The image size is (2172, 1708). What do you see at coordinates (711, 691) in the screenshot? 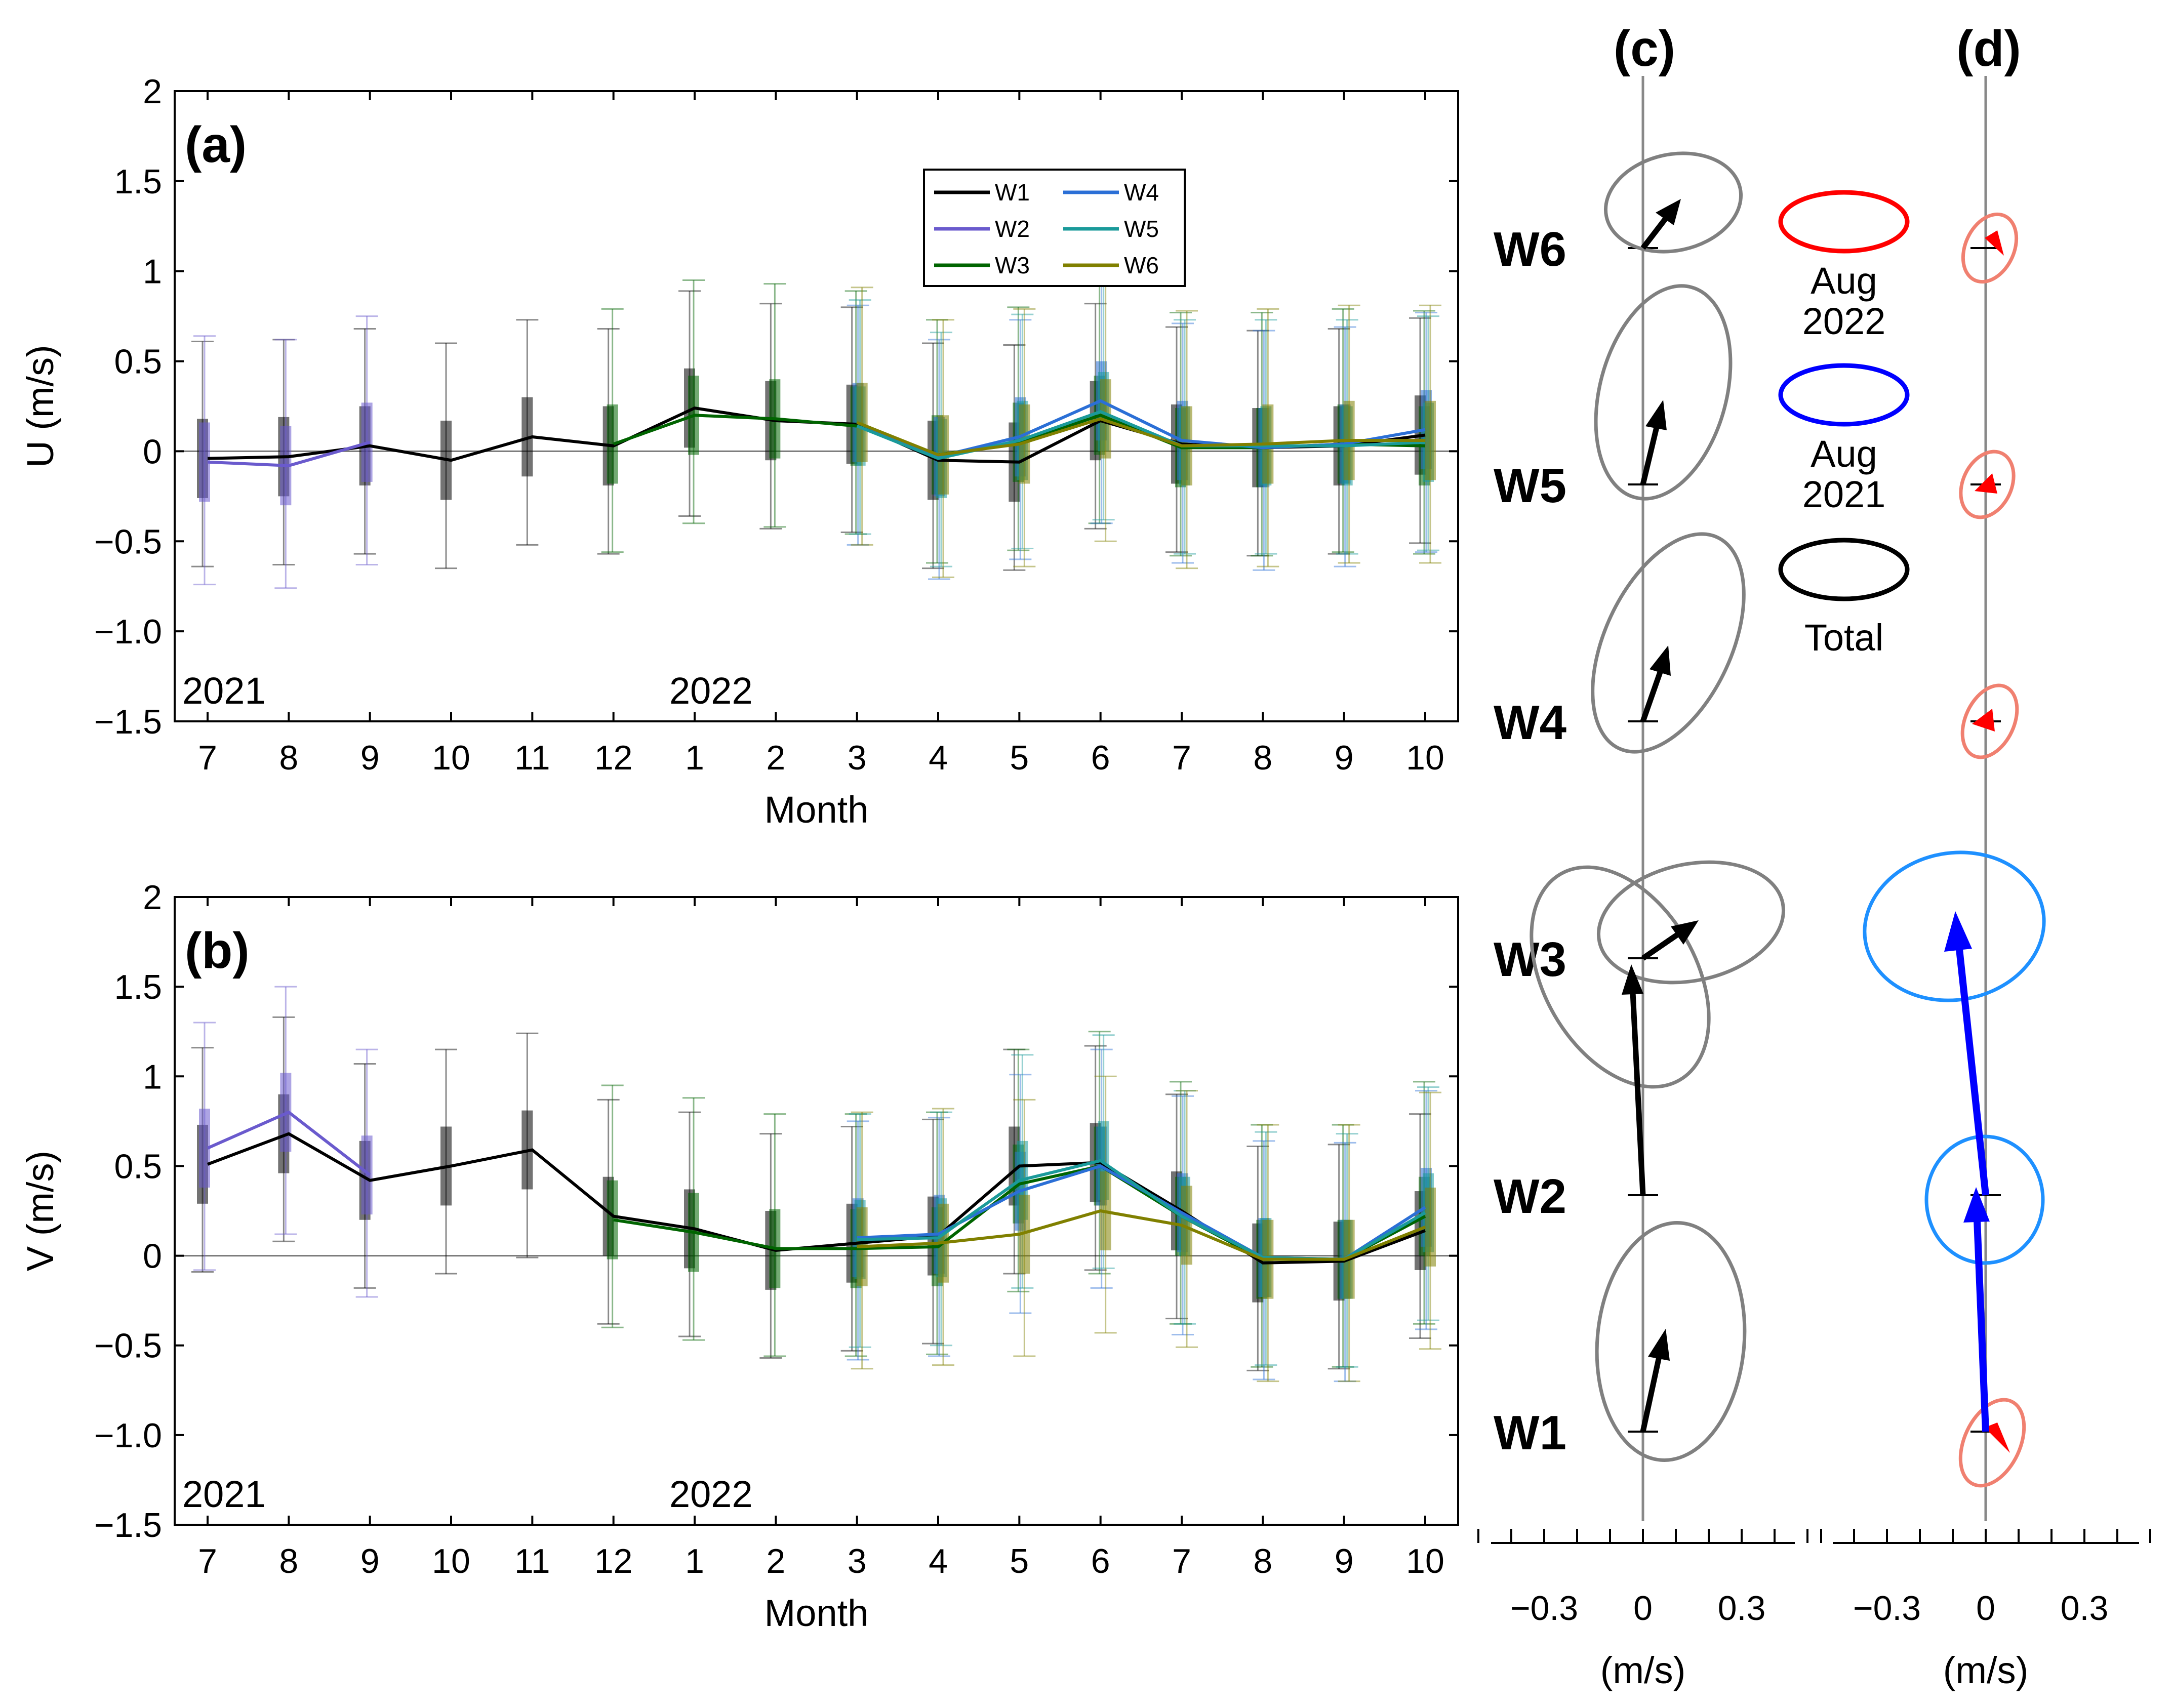
I see `panel-a-year-label: 2022` at bounding box center [711, 691].